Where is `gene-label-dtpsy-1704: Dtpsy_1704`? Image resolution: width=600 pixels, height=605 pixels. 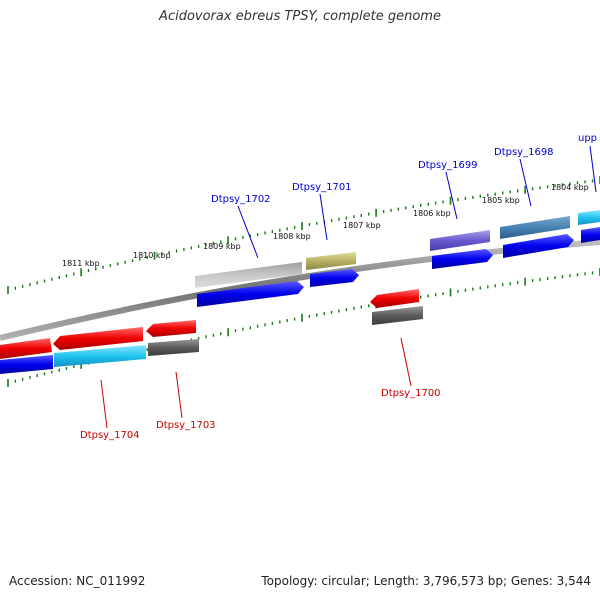
gene-label-dtpsy-1704: Dtpsy_1704 is located at coordinates (110, 435).